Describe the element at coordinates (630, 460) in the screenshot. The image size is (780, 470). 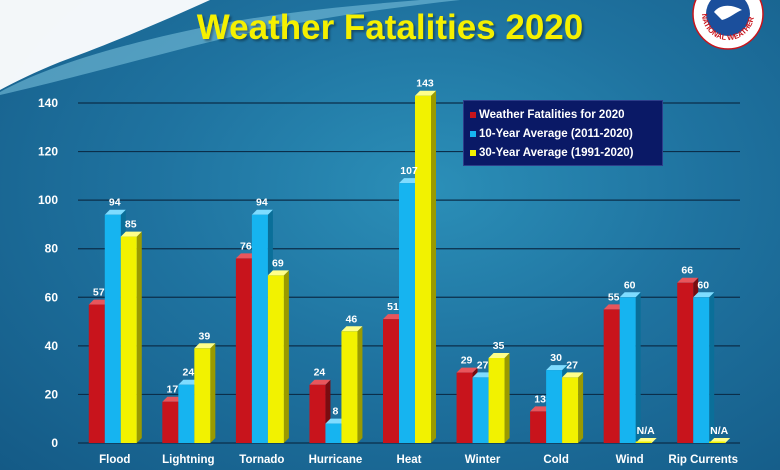
I see `x-tick-label: Wind` at that location.